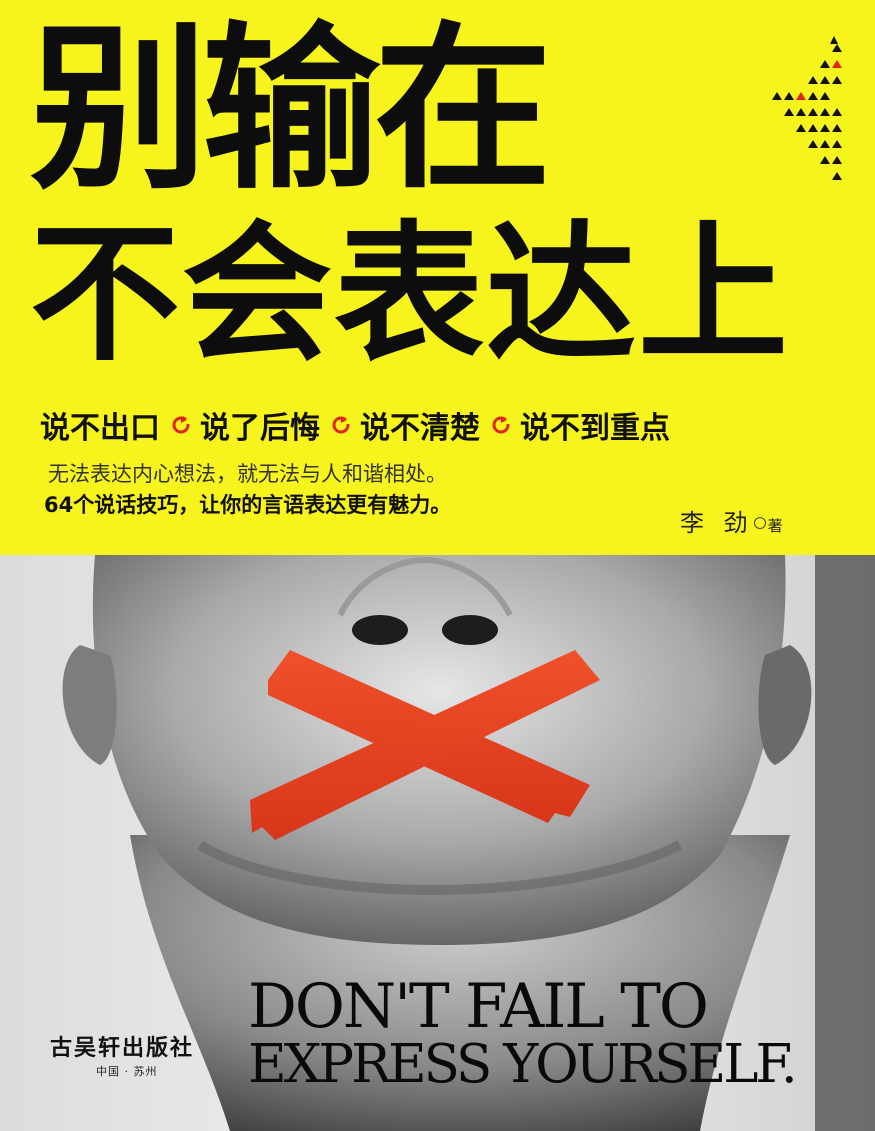 The image size is (875, 1131). What do you see at coordinates (759, 523) in the screenshot?
I see `circle-mark-icon` at bounding box center [759, 523].